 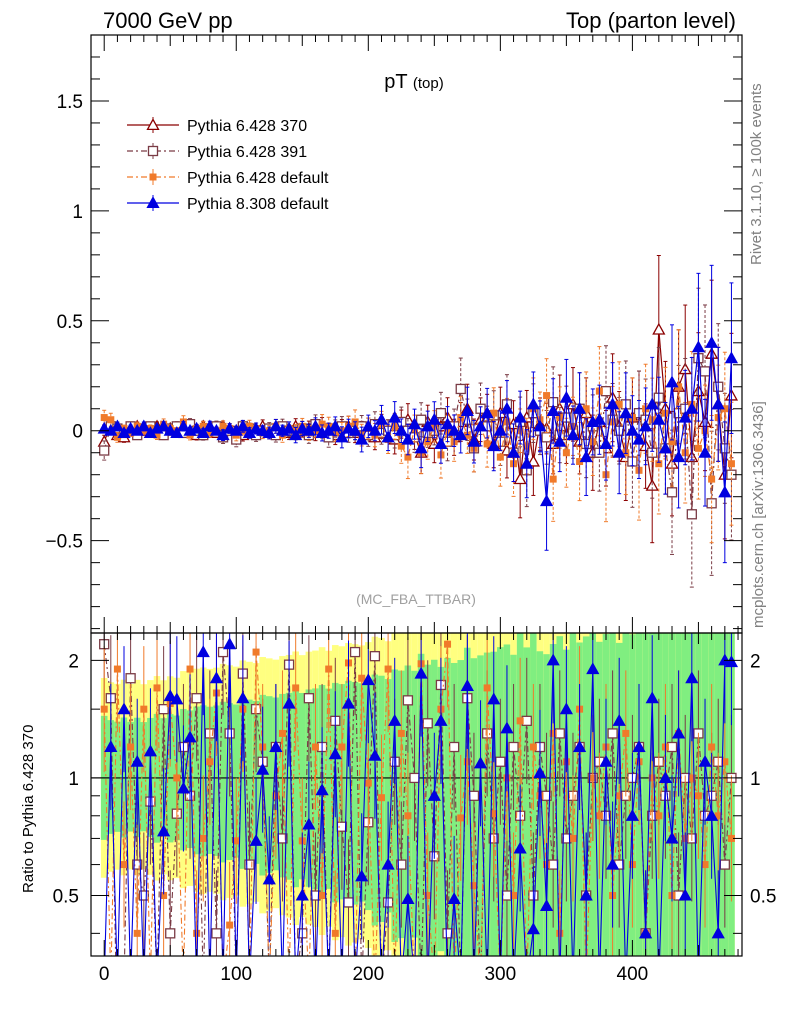 I want to click on ratio-y-tick-label-right: 1, so click(x=755, y=779).